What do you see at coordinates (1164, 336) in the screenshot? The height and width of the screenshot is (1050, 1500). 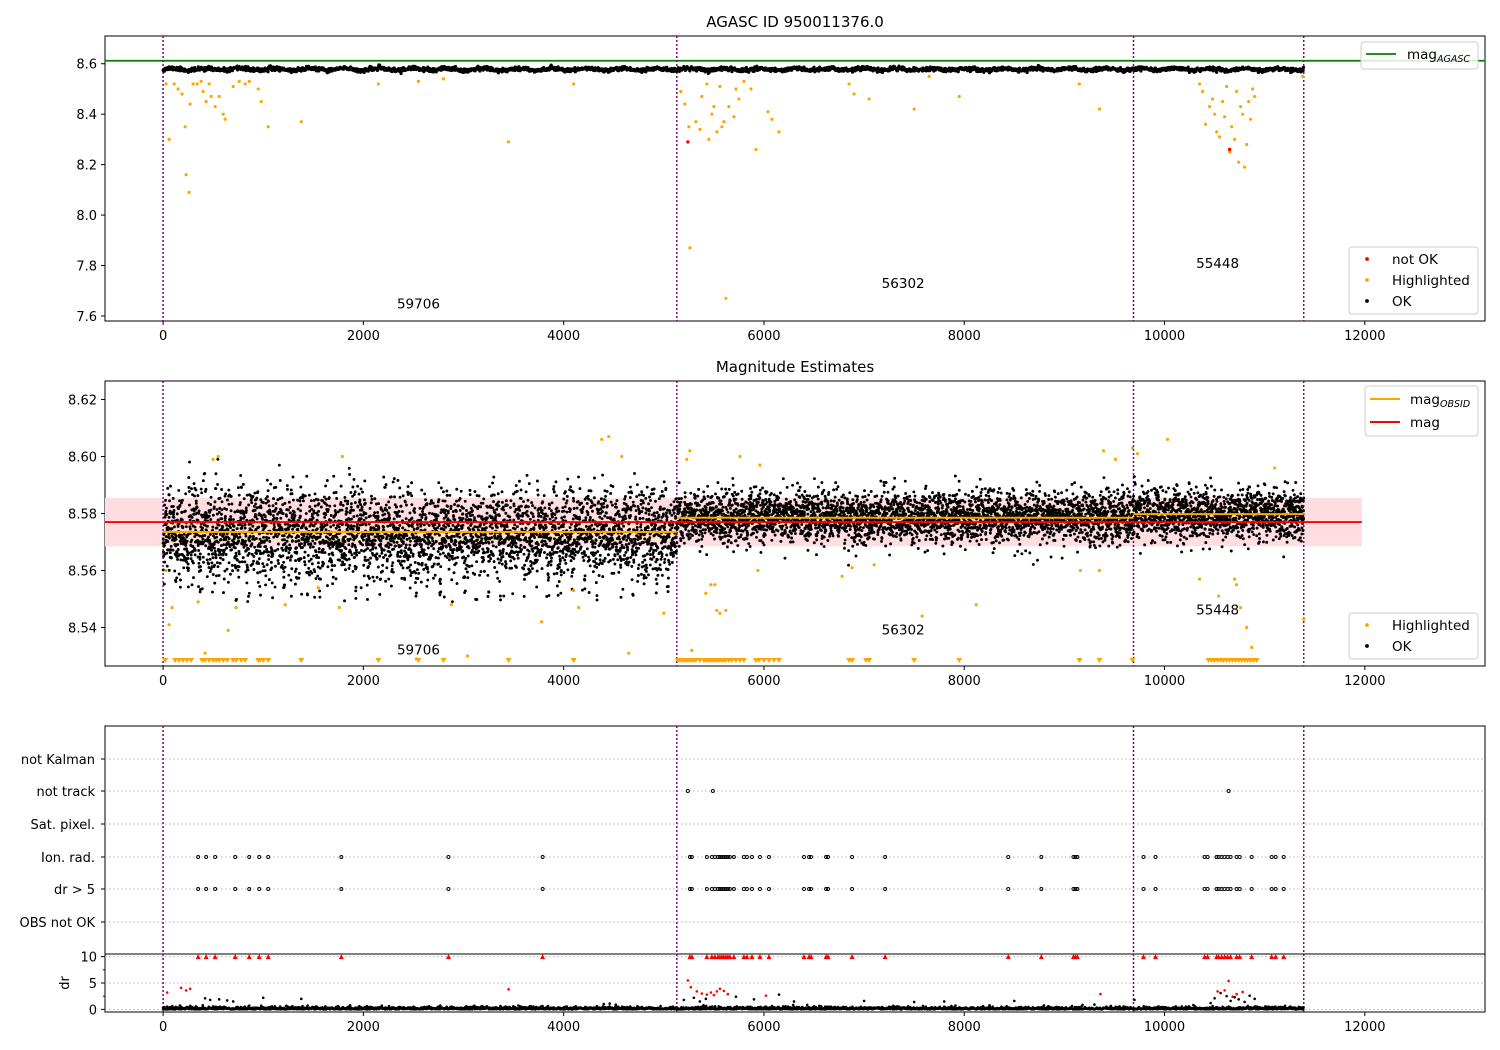 I see `agasc-x-tick-label: 10000` at bounding box center [1164, 336].